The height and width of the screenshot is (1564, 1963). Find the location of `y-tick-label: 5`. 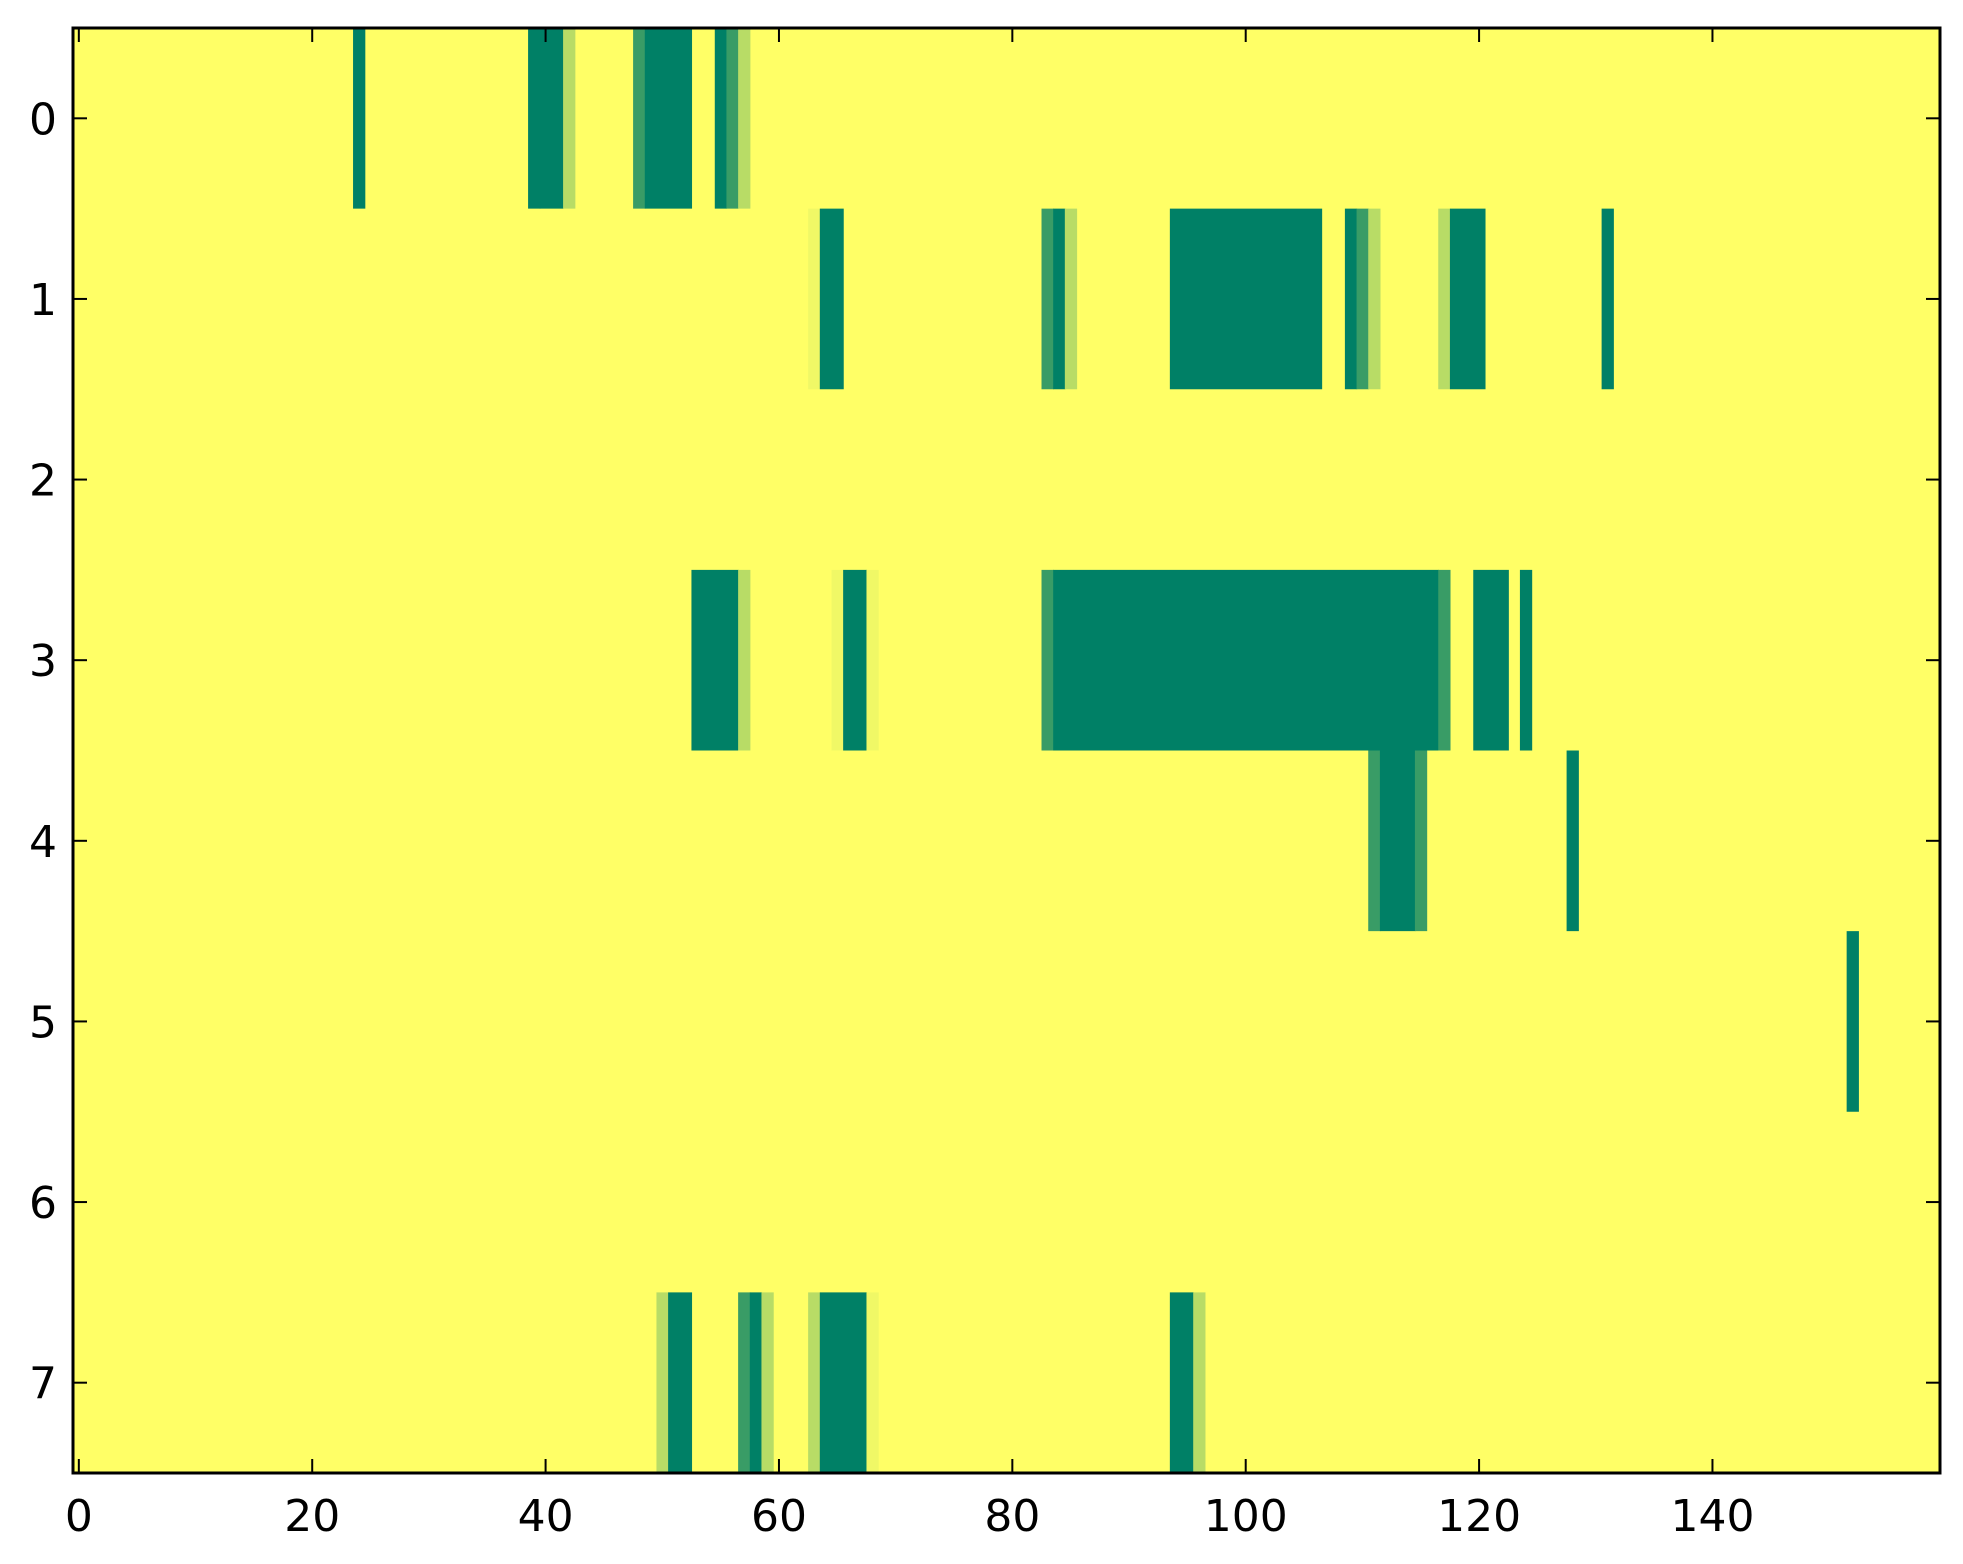

y-tick-label: 5 is located at coordinates (43, 1022).